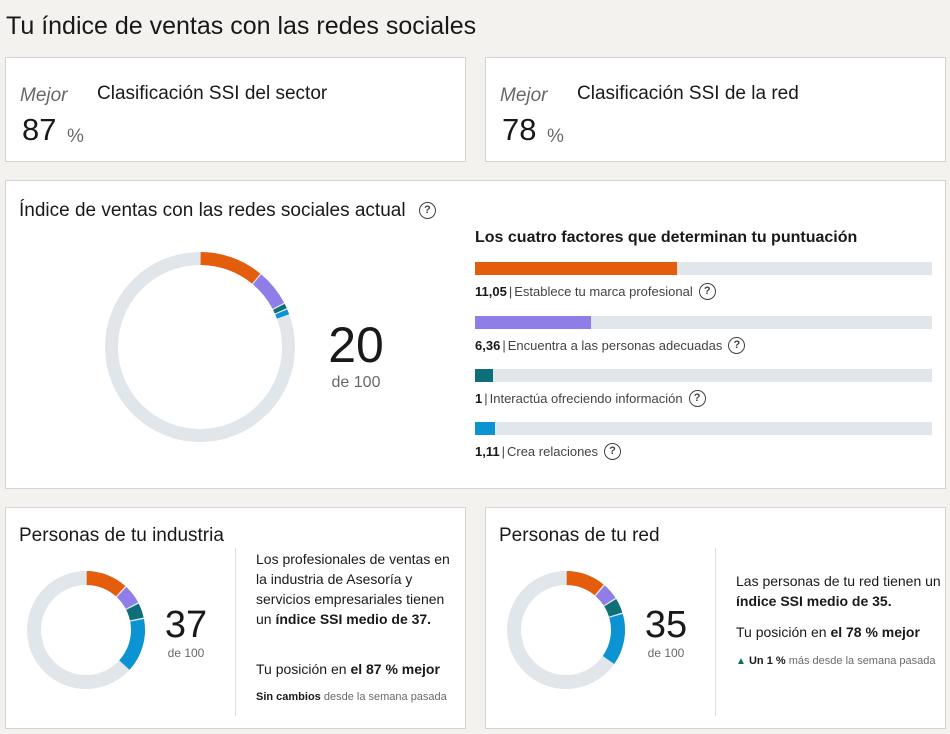  What do you see at coordinates (615, 345) in the screenshot?
I see `factor-people-text: Encuentra a las personas adecuadas` at bounding box center [615, 345].